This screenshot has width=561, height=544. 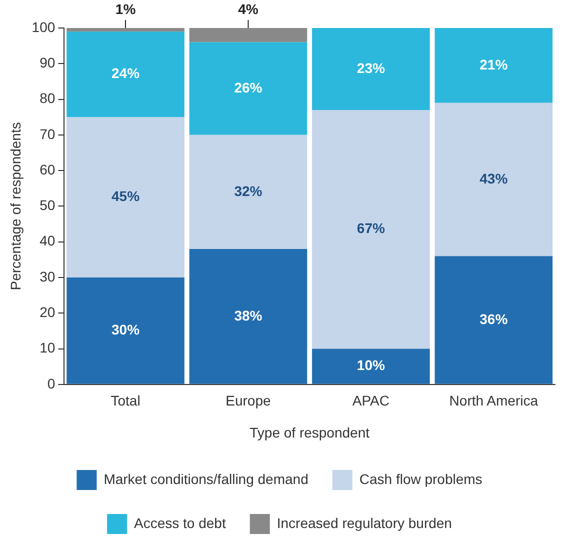 I want to click on data-label: 43%, so click(x=494, y=178).